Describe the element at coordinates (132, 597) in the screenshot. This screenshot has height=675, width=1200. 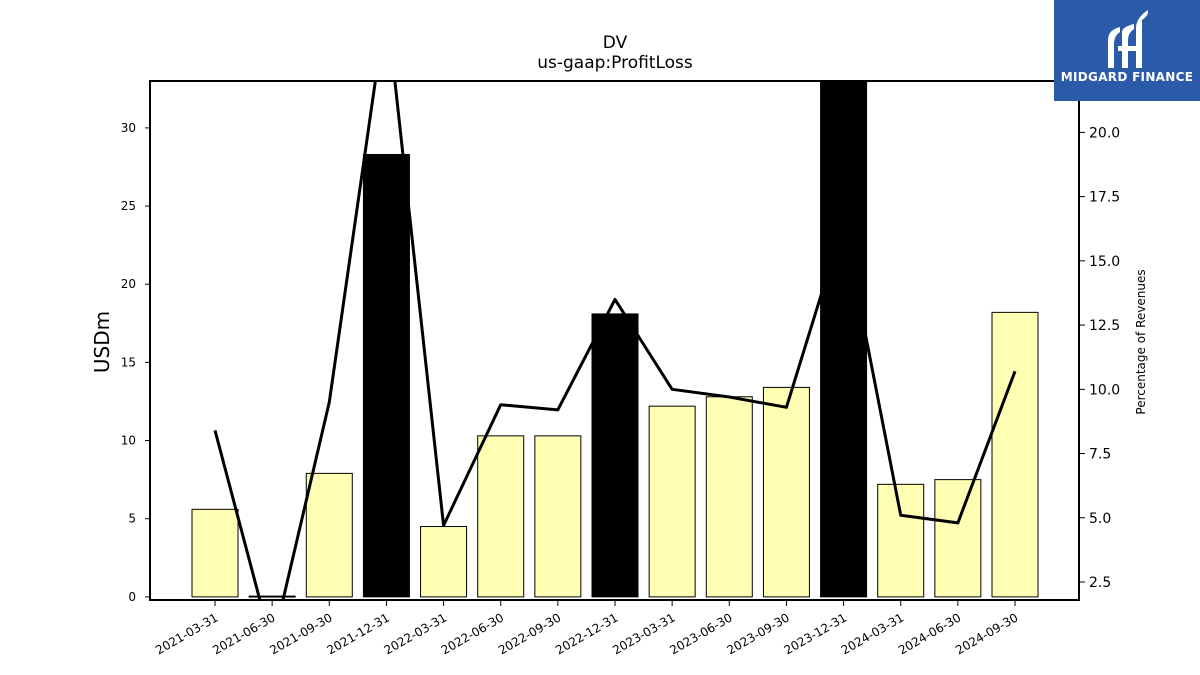
I see `y-tick-label-left: 0` at that location.